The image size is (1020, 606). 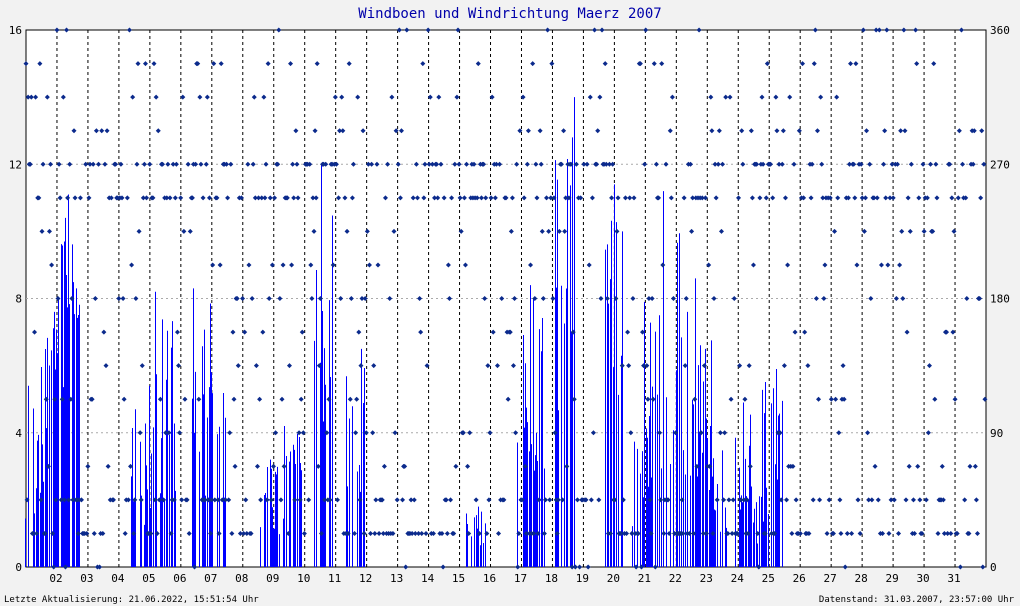 I want to click on y-tick-label-right: 270, so click(x=1000, y=164).